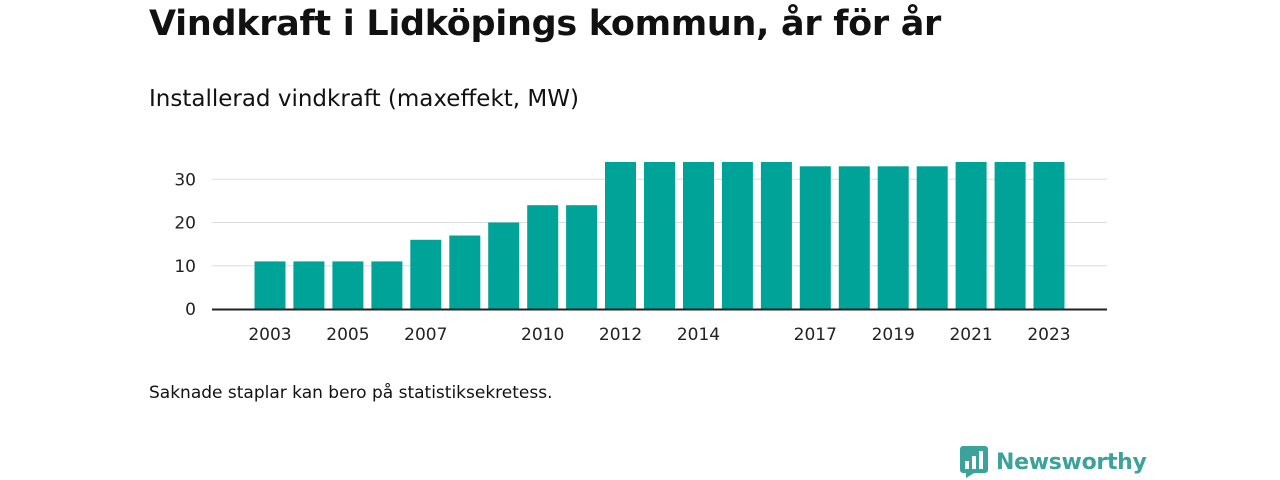  Describe the element at coordinates (348, 285) in the screenshot. I see `bar-2005` at that location.